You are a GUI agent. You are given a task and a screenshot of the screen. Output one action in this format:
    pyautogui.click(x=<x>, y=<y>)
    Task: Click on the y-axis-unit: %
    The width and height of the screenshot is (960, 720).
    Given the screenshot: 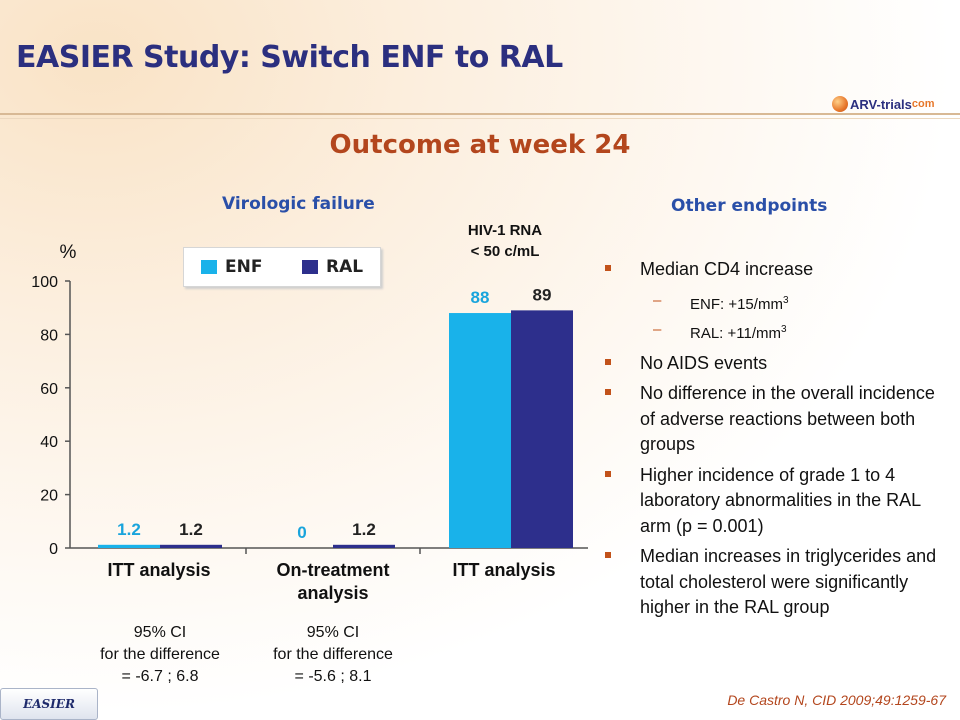 What is the action you would take?
    pyautogui.click(x=68, y=252)
    